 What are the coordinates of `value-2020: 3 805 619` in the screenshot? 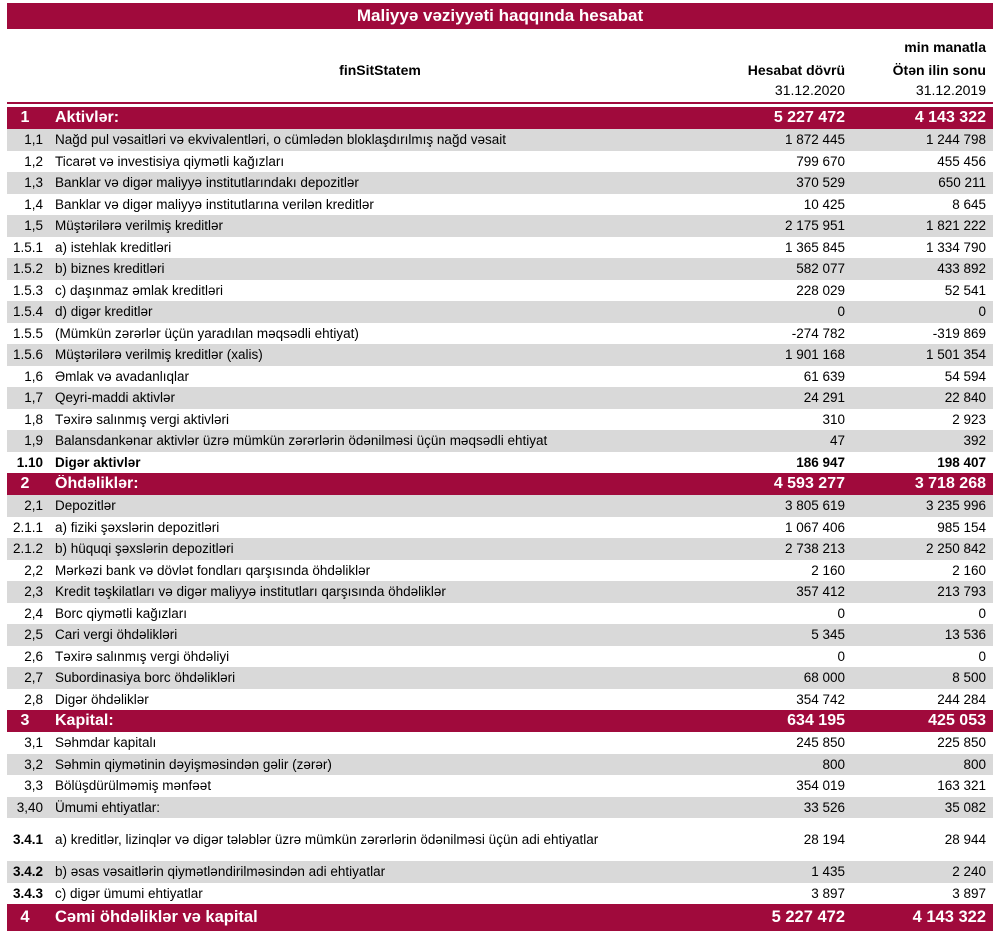 It's located at (814, 506).